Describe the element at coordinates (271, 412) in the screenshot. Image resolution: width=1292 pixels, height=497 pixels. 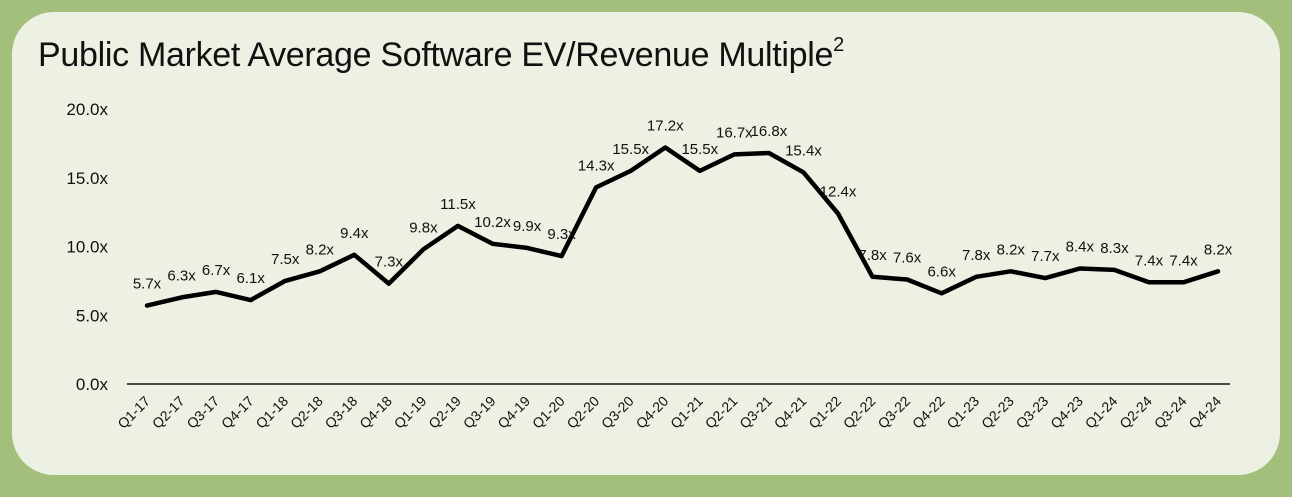
I see `x-tick-label: Q1-18` at that location.